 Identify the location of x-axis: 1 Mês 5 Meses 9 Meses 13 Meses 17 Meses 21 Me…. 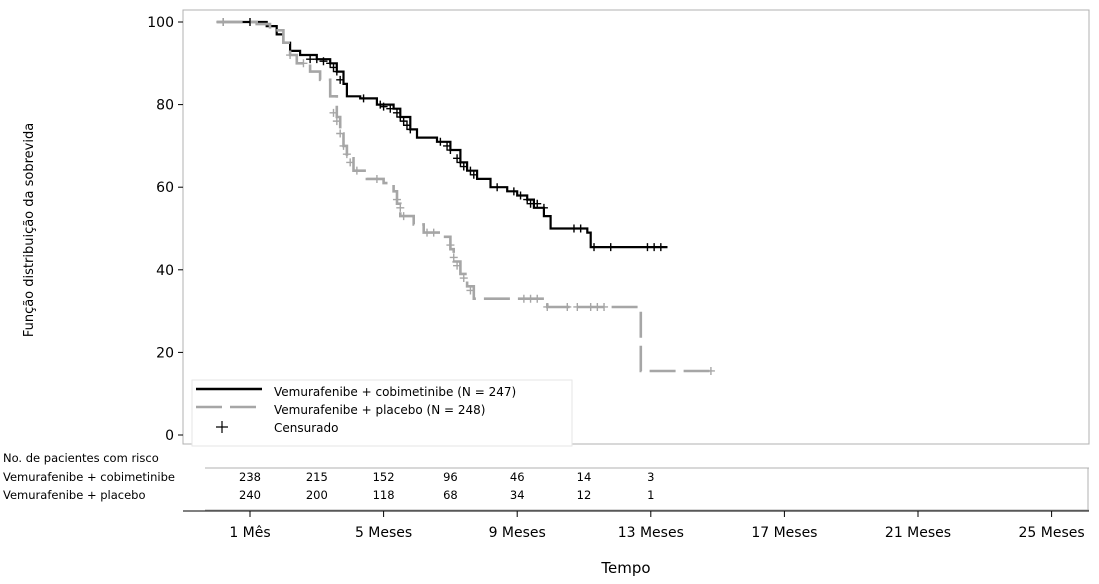
(636, 525).